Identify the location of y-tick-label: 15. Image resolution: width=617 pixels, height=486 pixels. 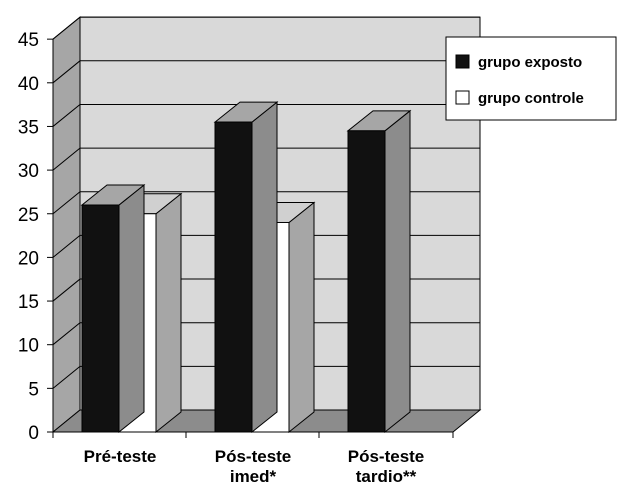
(28, 302).